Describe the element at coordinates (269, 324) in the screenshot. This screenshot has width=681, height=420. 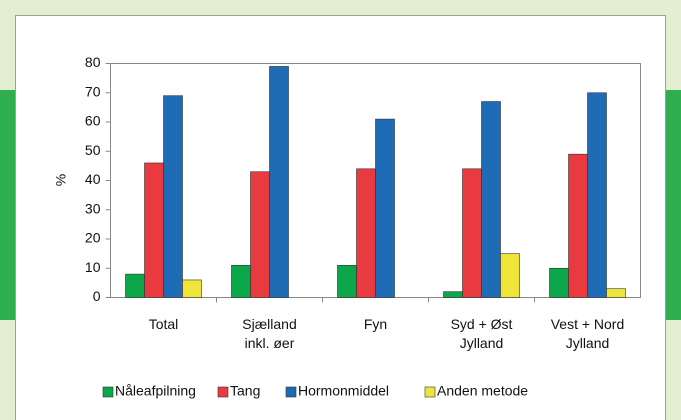
I see `x-tick-label: Sjælland` at that location.